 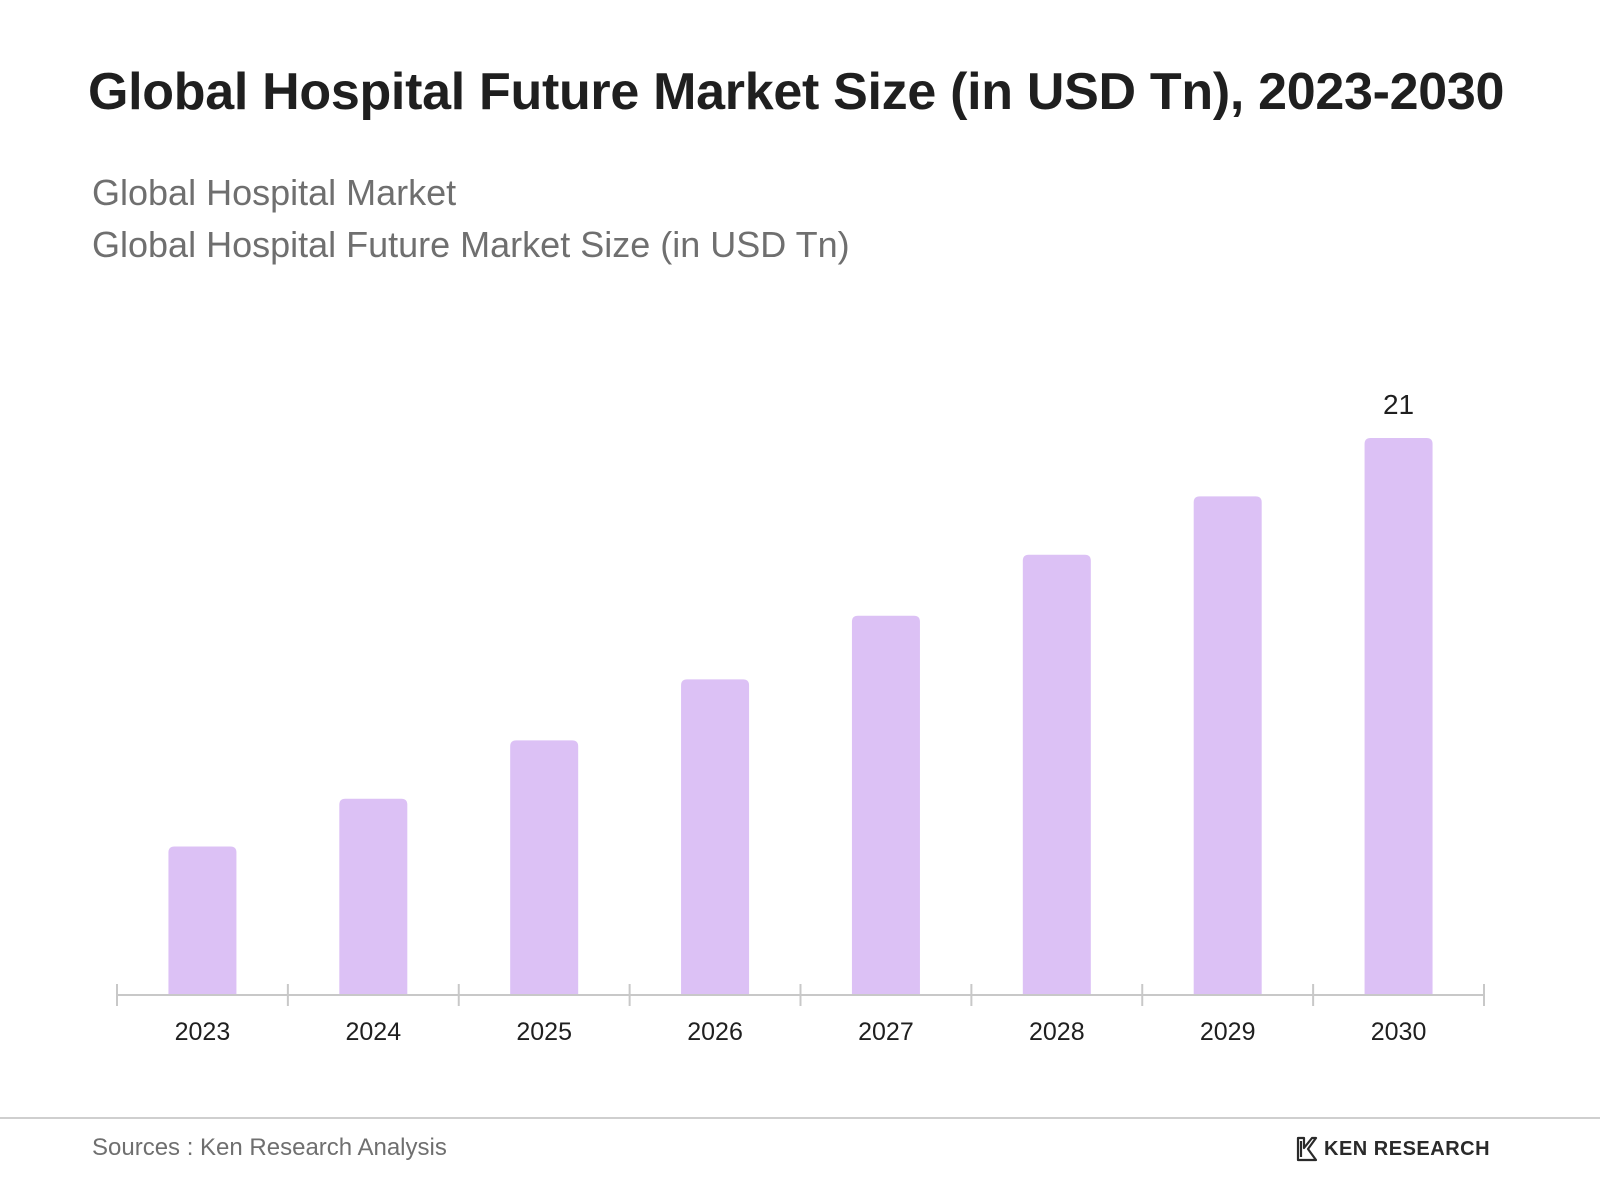 I want to click on bar-2030, so click(x=1398, y=716).